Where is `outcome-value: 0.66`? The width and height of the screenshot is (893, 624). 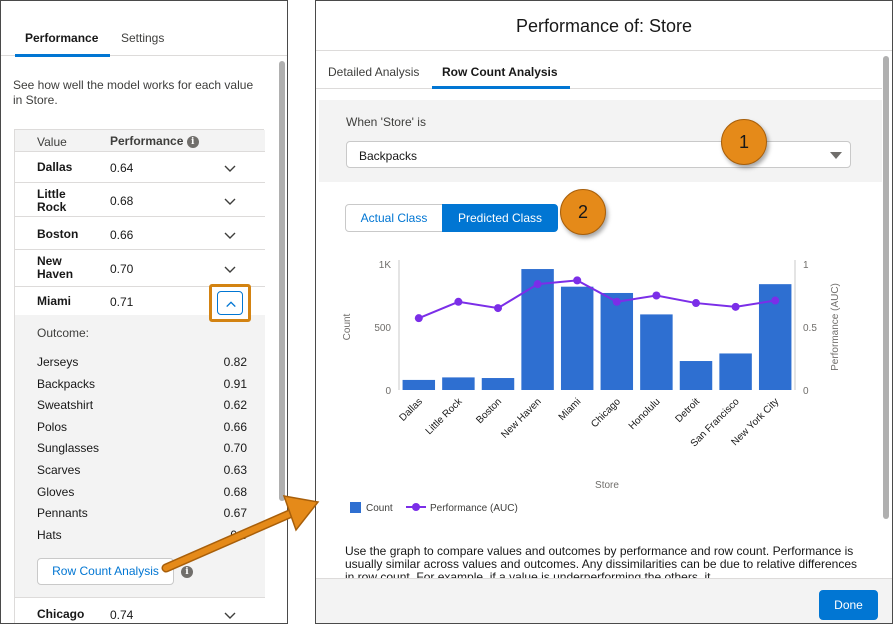
outcome-value: 0.66 is located at coordinates (235, 427).